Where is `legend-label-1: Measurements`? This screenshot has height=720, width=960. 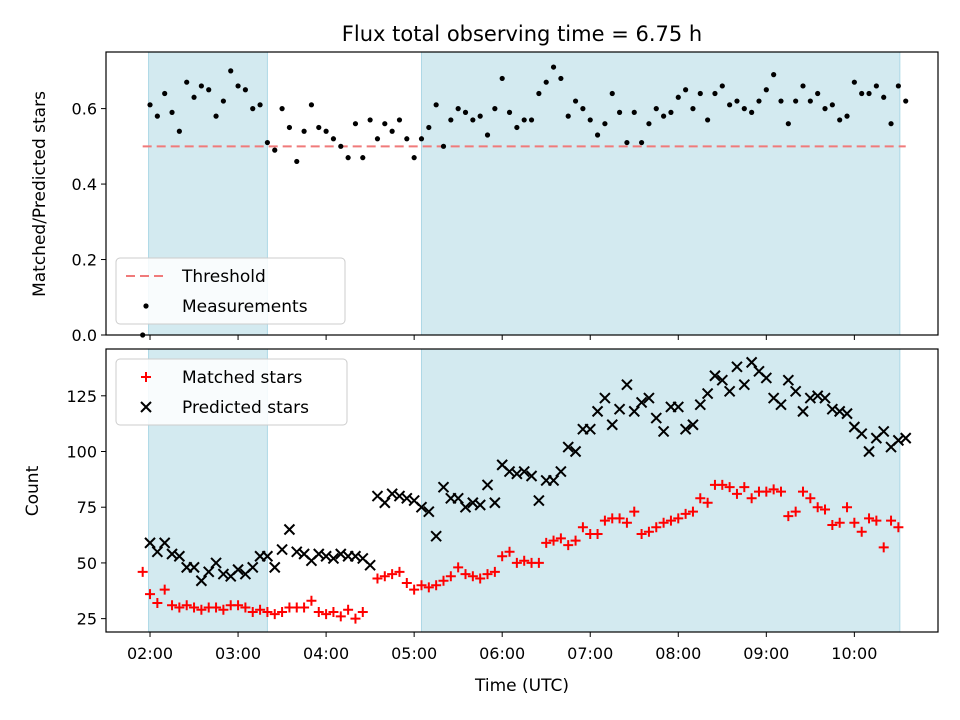
legend-label-1: Measurements is located at coordinates (245, 307).